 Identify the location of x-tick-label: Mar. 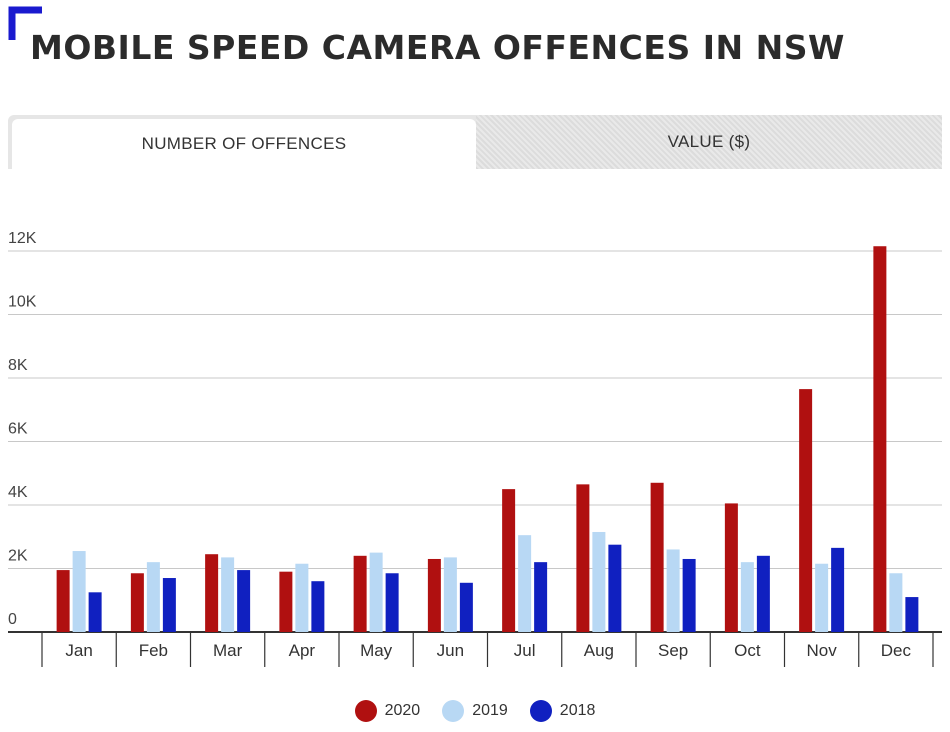
(228, 650).